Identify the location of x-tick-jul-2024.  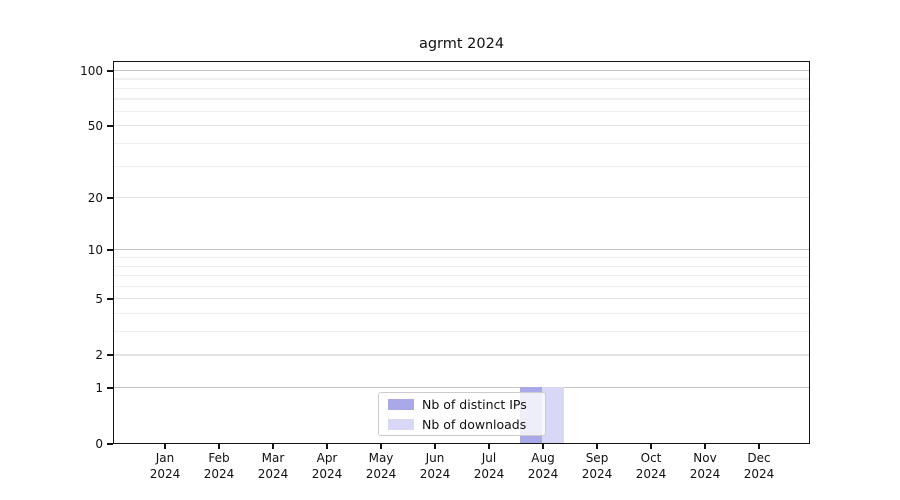
(489, 446).